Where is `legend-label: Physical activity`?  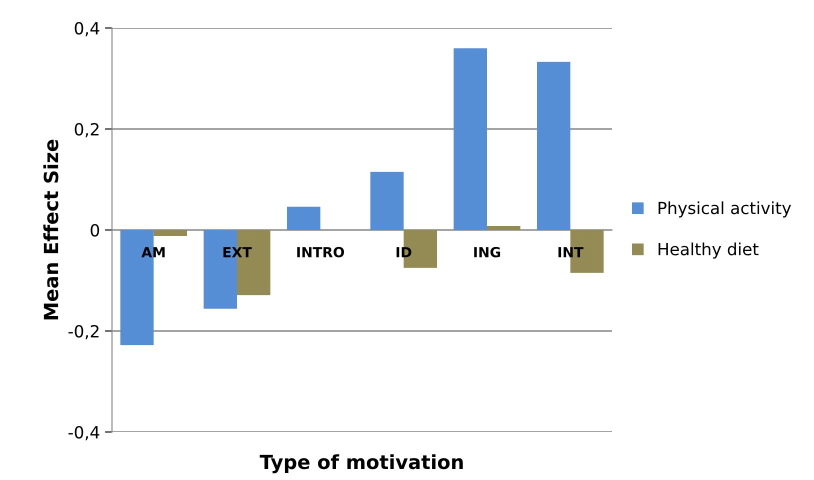 legend-label: Physical activity is located at coordinates (725, 209).